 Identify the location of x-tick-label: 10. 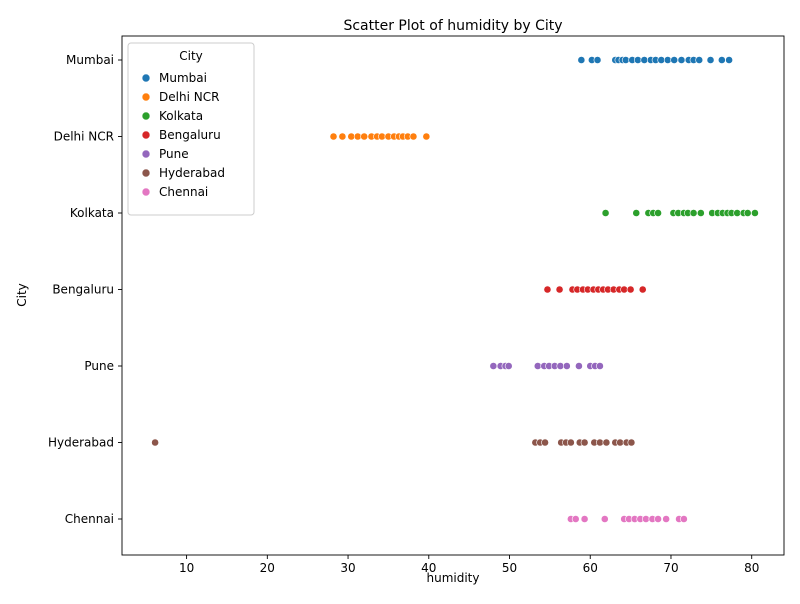
(186, 568).